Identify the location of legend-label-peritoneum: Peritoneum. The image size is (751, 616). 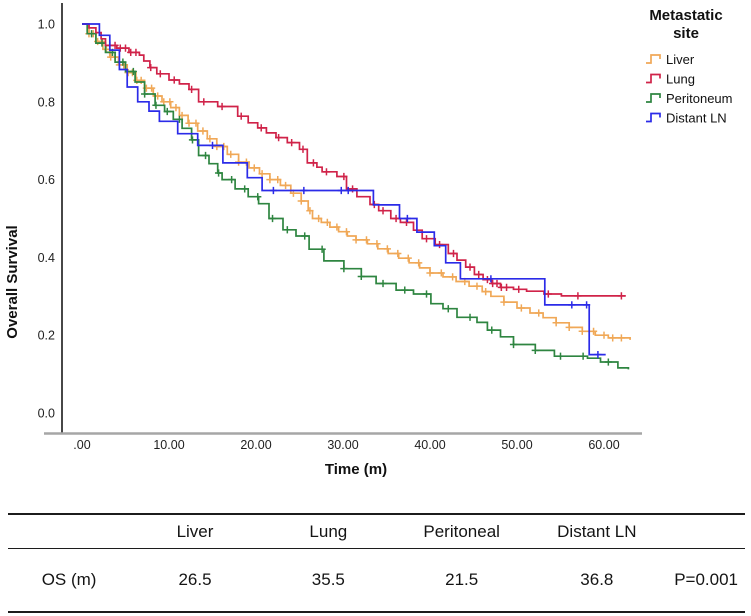
(699, 98).